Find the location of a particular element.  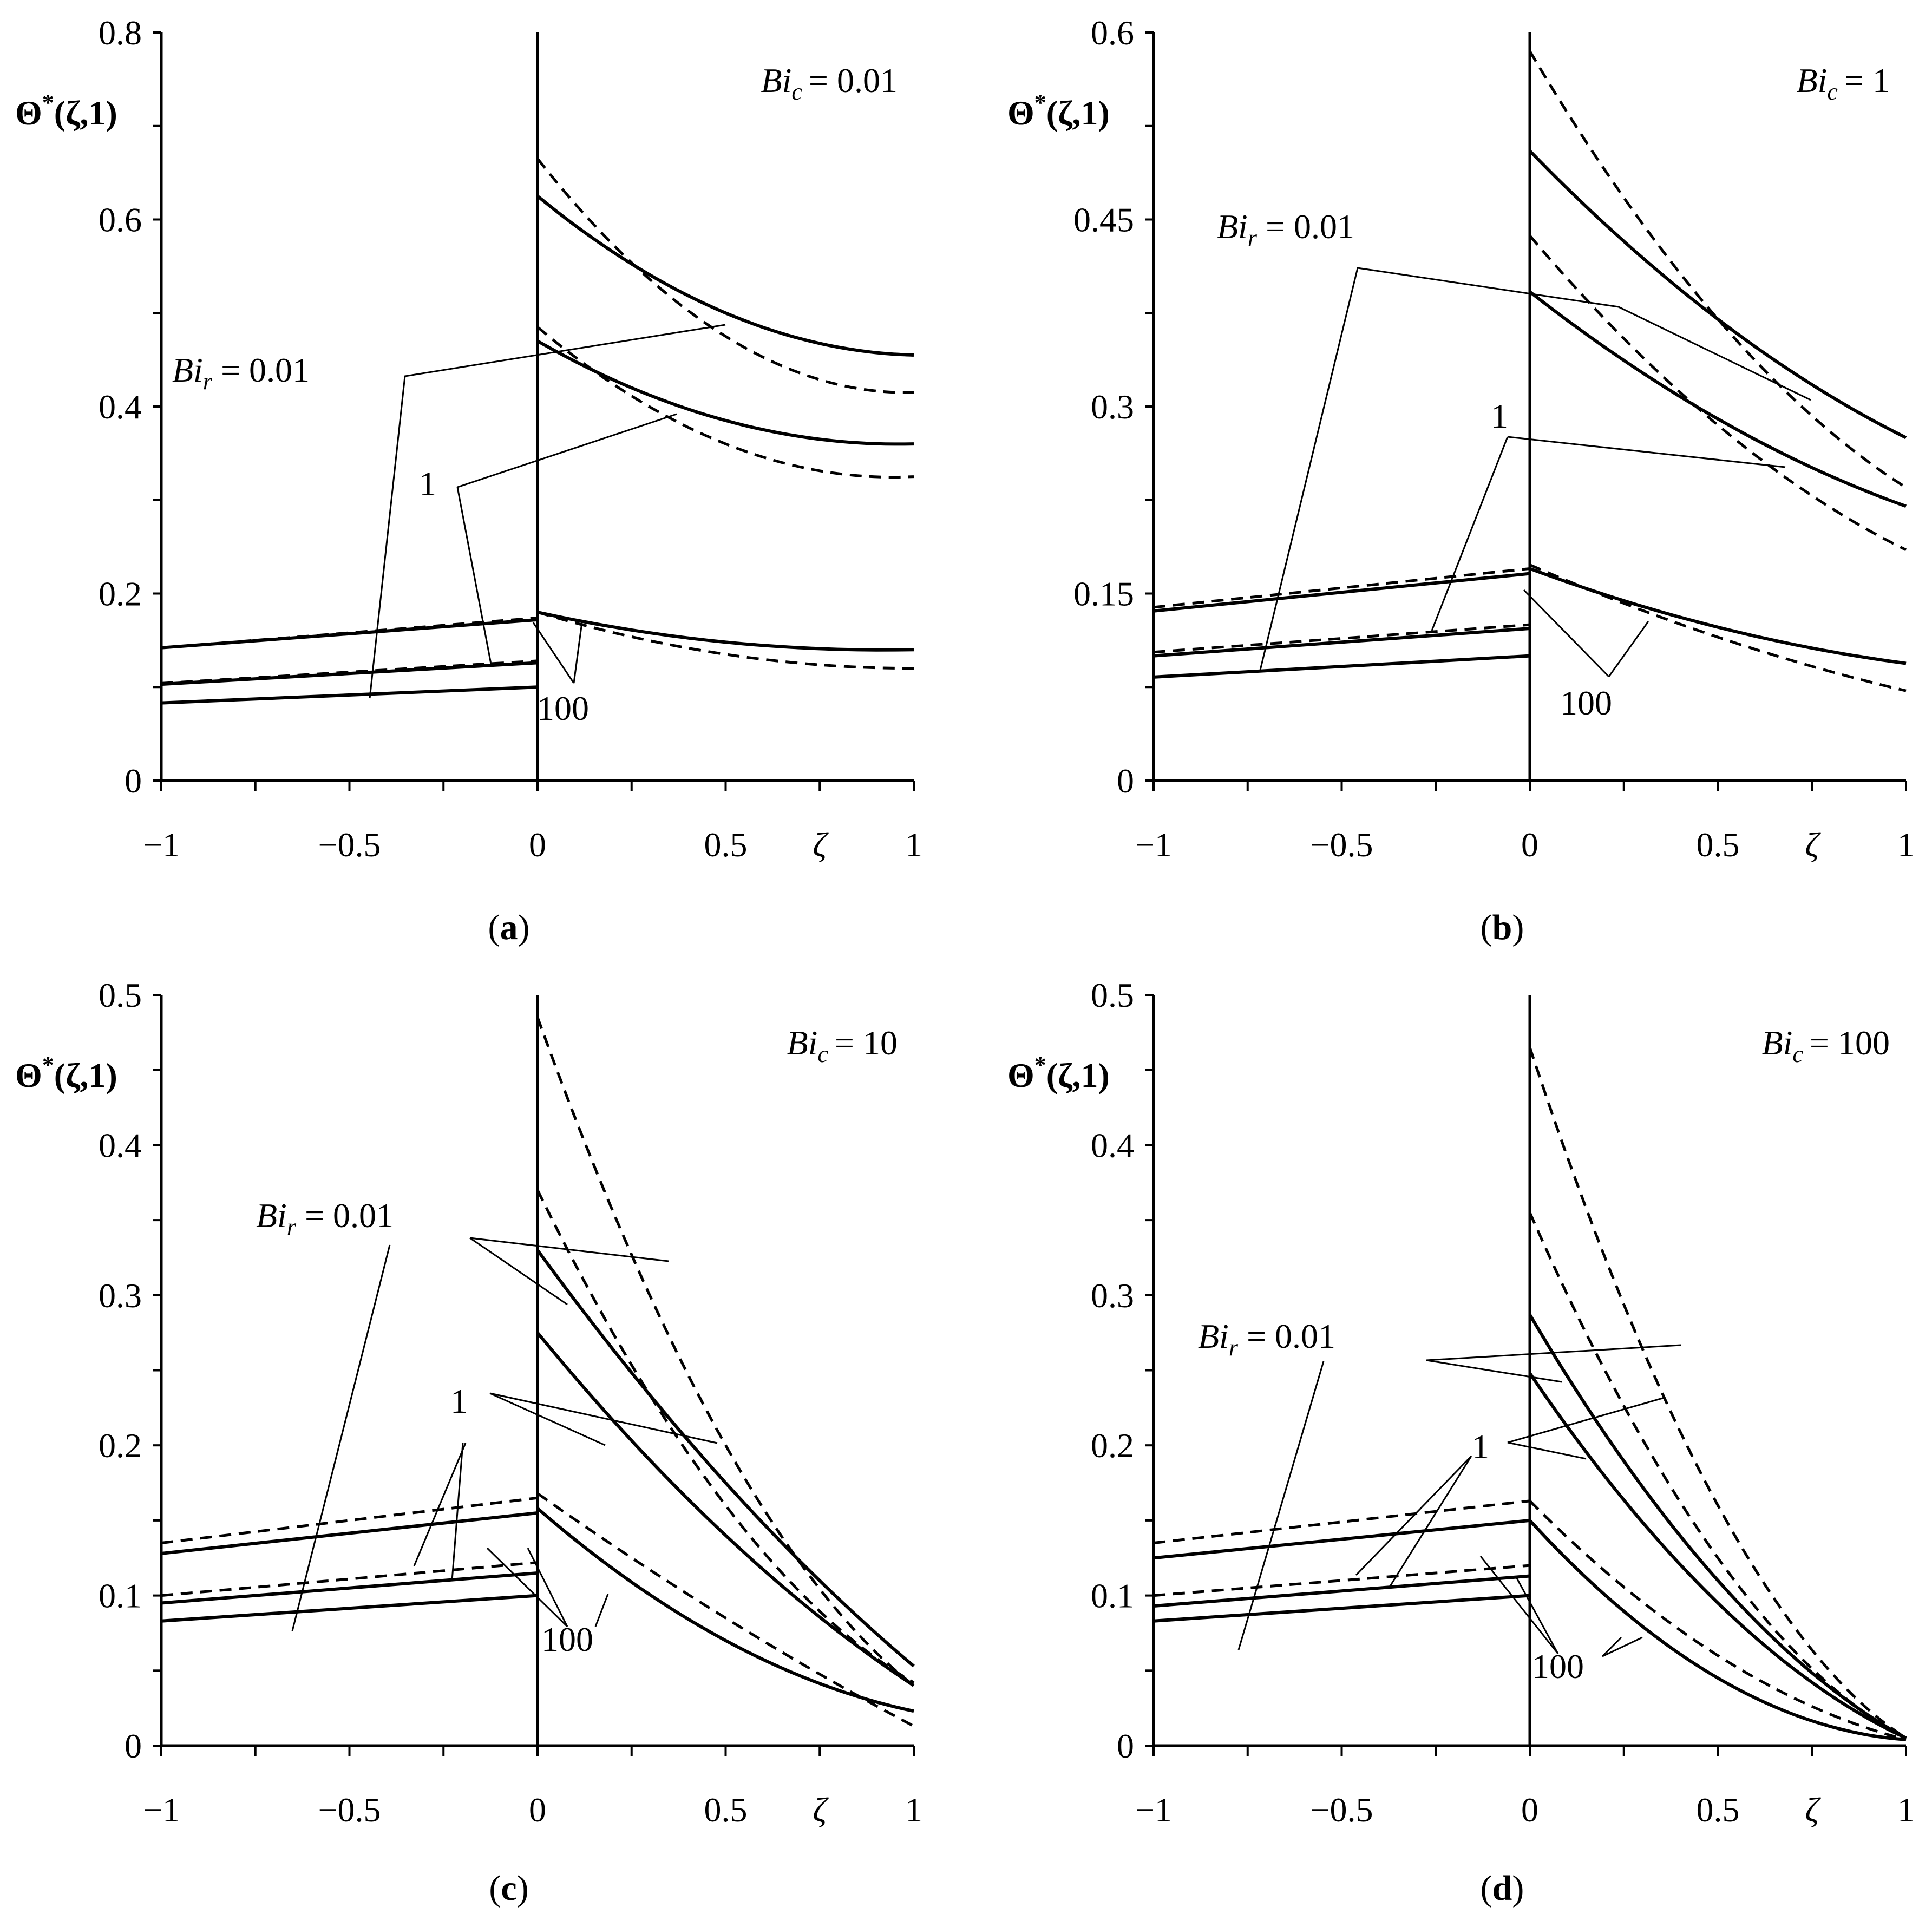

panel-caption: (a) is located at coordinates (509, 927).